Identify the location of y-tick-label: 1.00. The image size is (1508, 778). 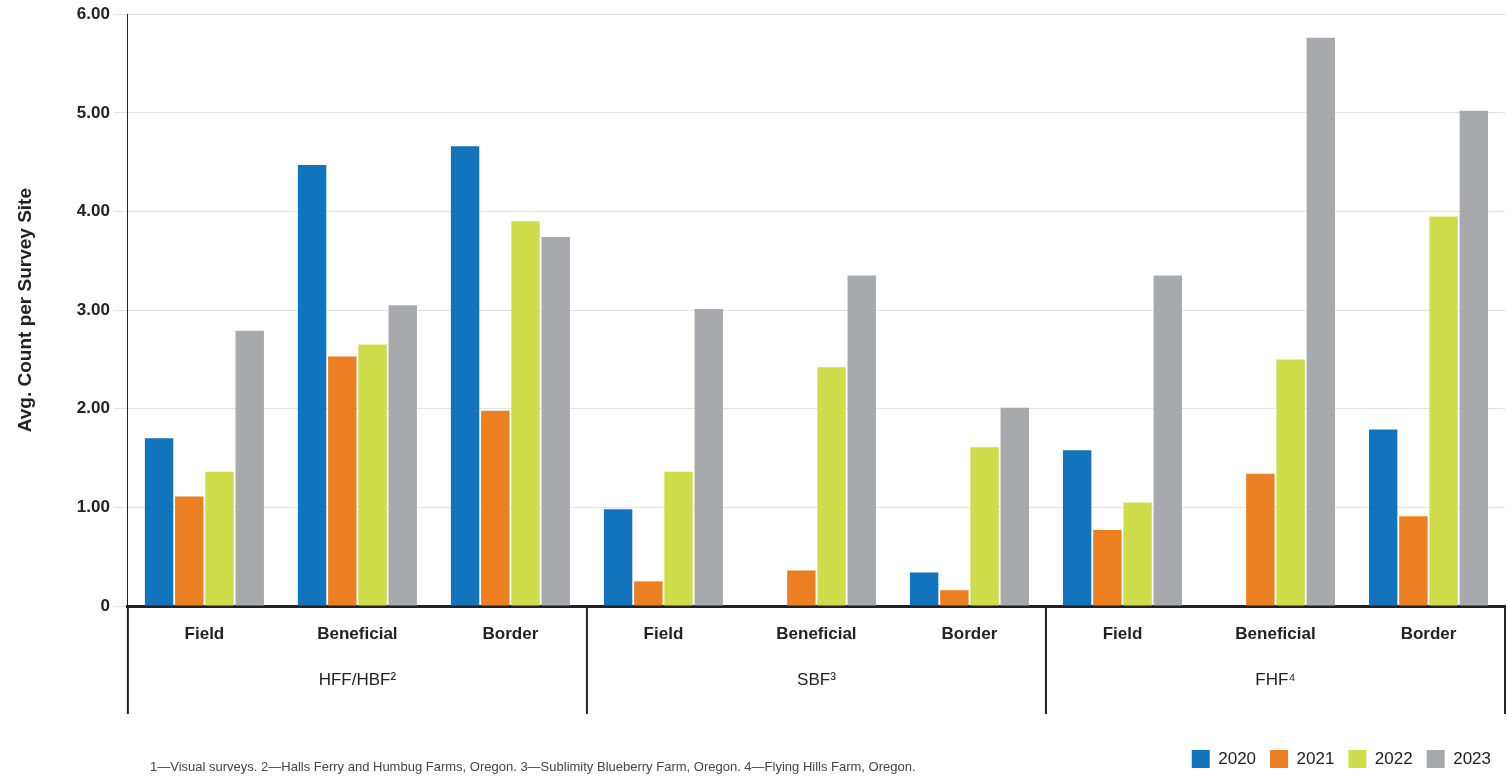
(93, 507).